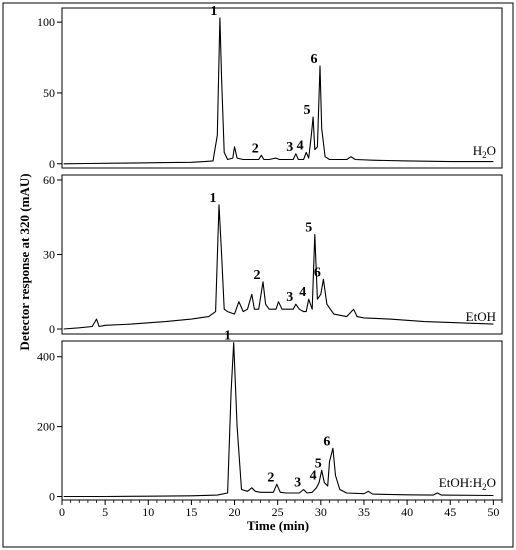 The width and height of the screenshot is (516, 550). I want to click on x-tick-label: 20, so click(235, 512).